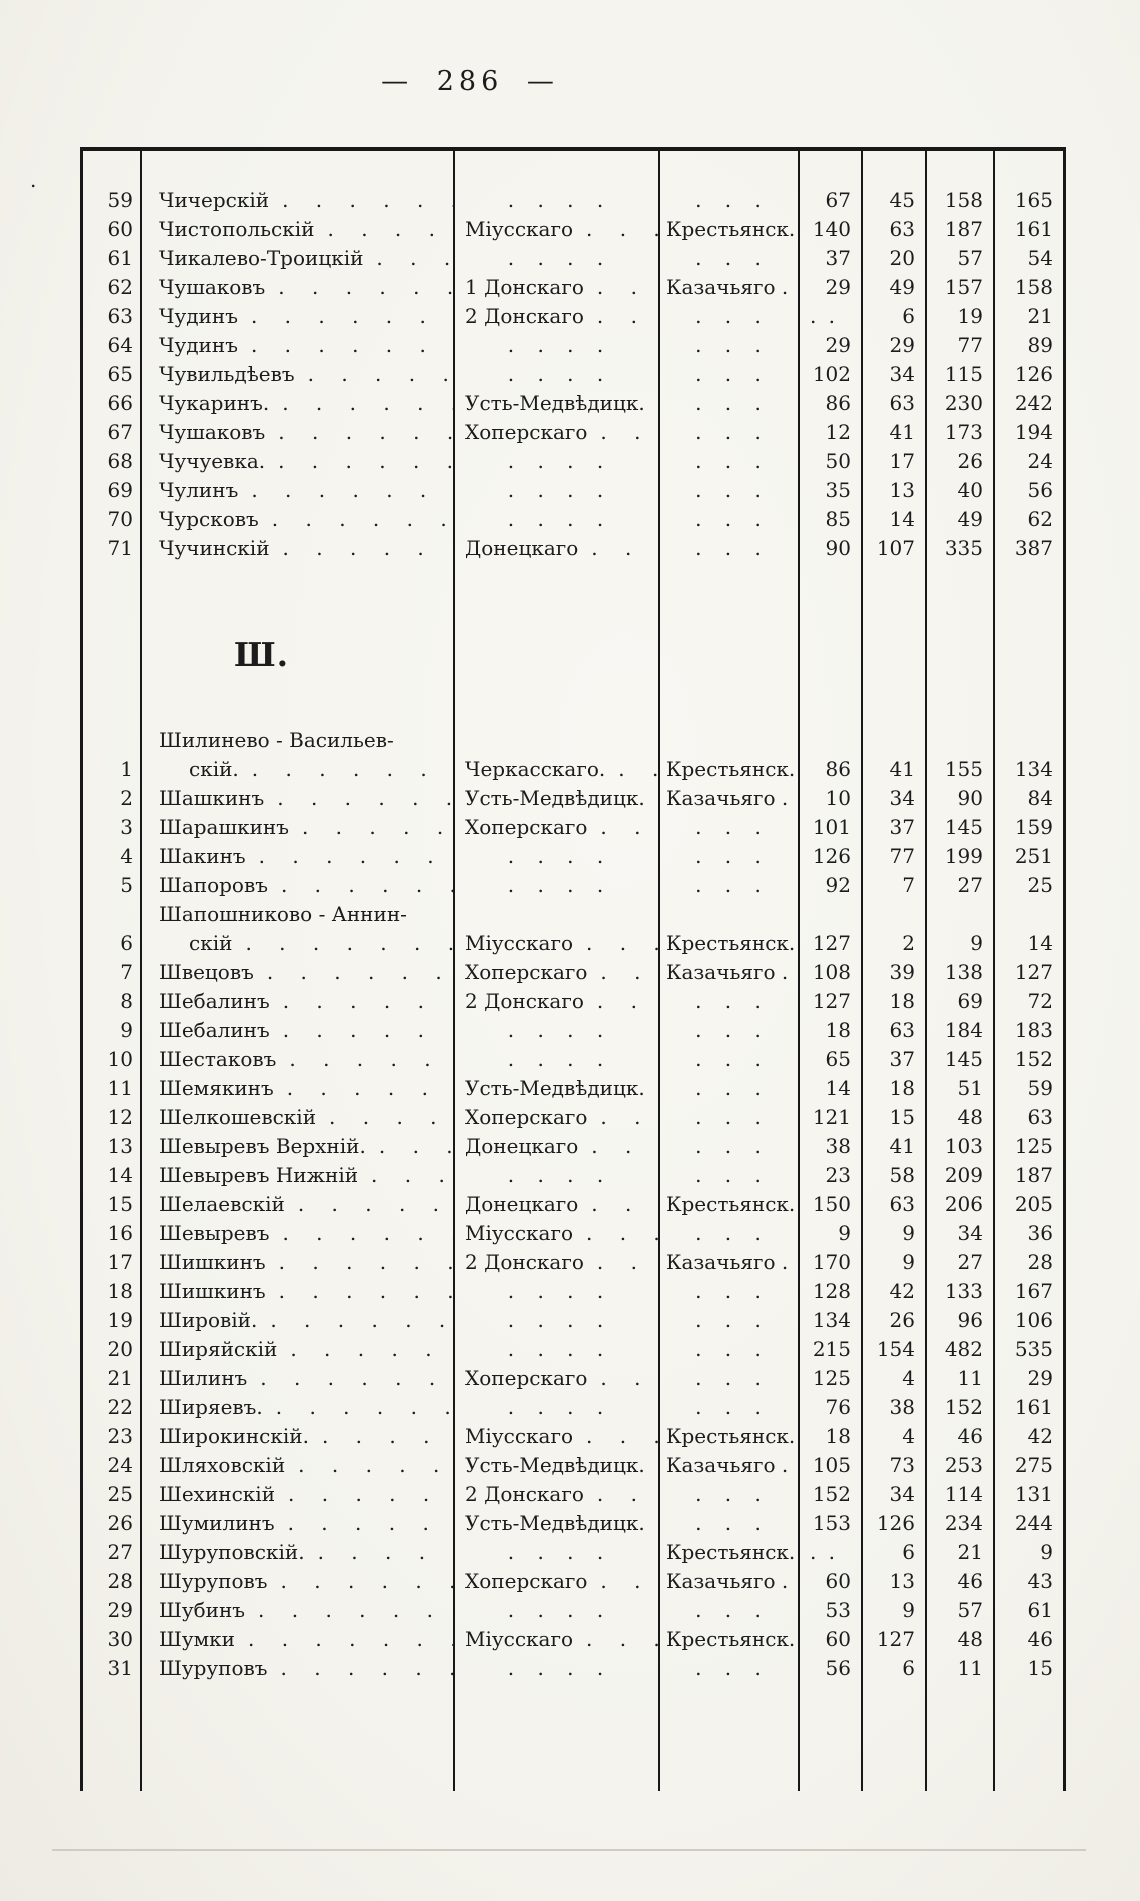 This screenshot has height=1901, width=1140. Describe the element at coordinates (1040, 316) in the screenshot. I see `value-col-4: 21` at that location.